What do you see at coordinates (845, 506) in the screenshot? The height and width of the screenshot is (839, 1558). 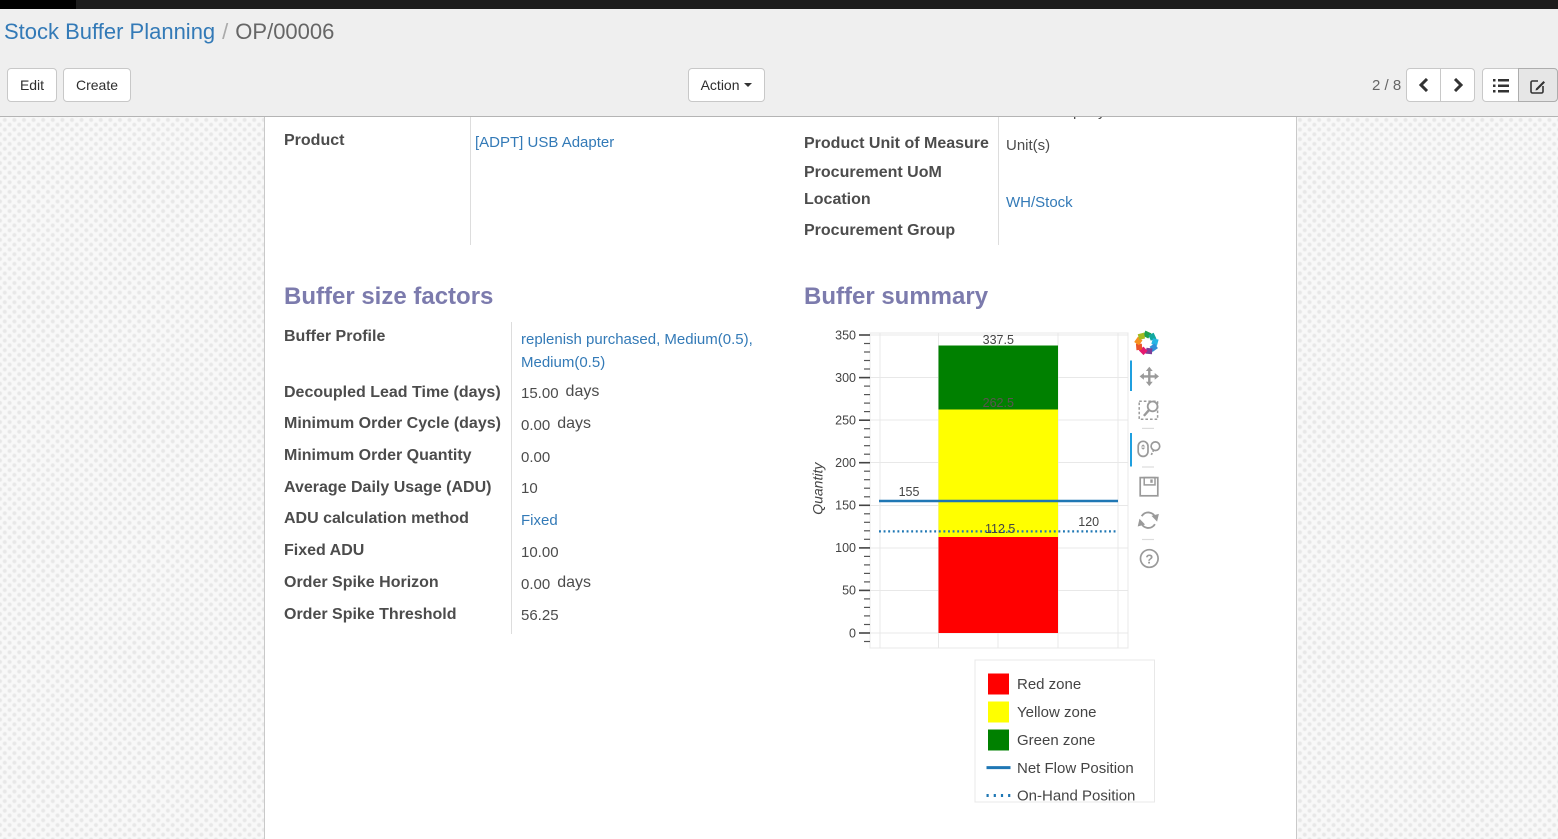 I see `svg-text: 150` at bounding box center [845, 506].